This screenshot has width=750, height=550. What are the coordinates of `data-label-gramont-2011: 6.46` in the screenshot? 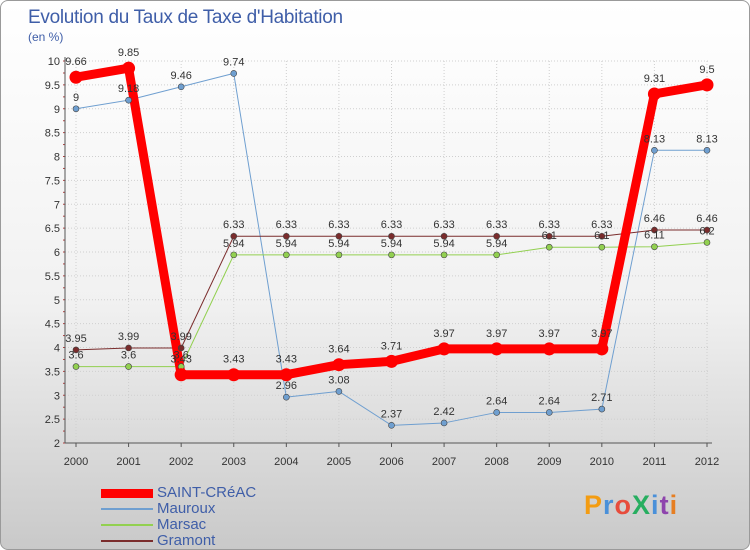 It's located at (654, 219).